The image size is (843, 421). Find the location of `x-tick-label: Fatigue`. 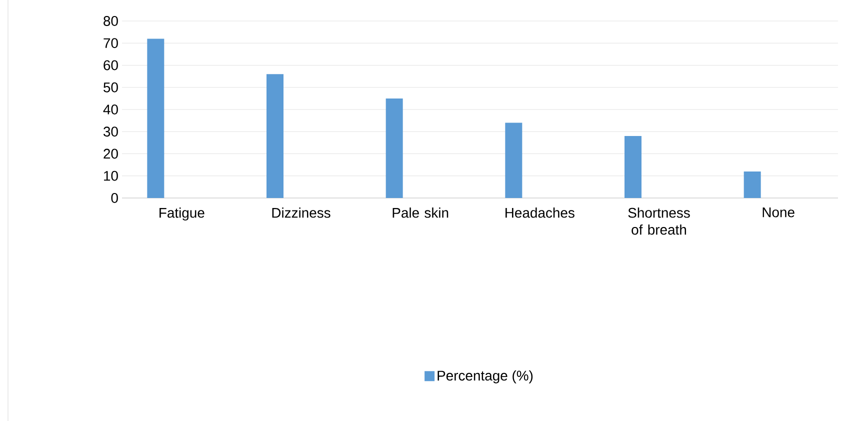

x-tick-label: Fatigue is located at coordinates (182, 214).